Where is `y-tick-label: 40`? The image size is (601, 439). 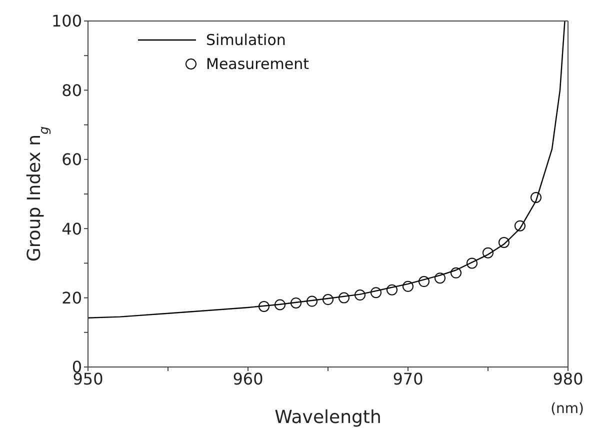
y-tick-label: 40 is located at coordinates (72, 228).